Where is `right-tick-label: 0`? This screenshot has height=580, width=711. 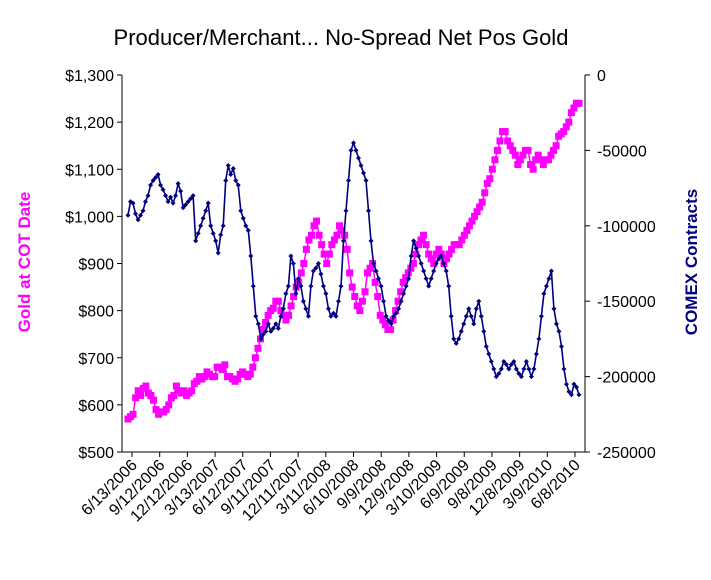
right-tick-label: 0 is located at coordinates (601, 76).